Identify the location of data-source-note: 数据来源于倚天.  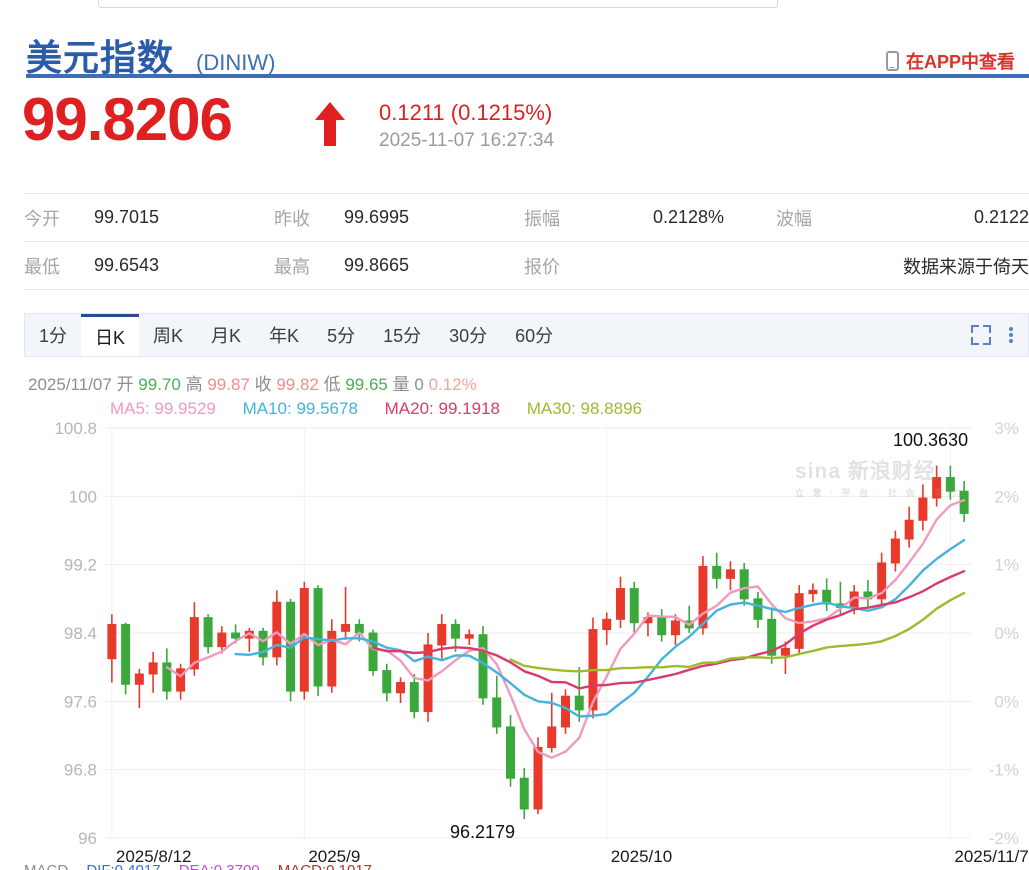
(966, 266).